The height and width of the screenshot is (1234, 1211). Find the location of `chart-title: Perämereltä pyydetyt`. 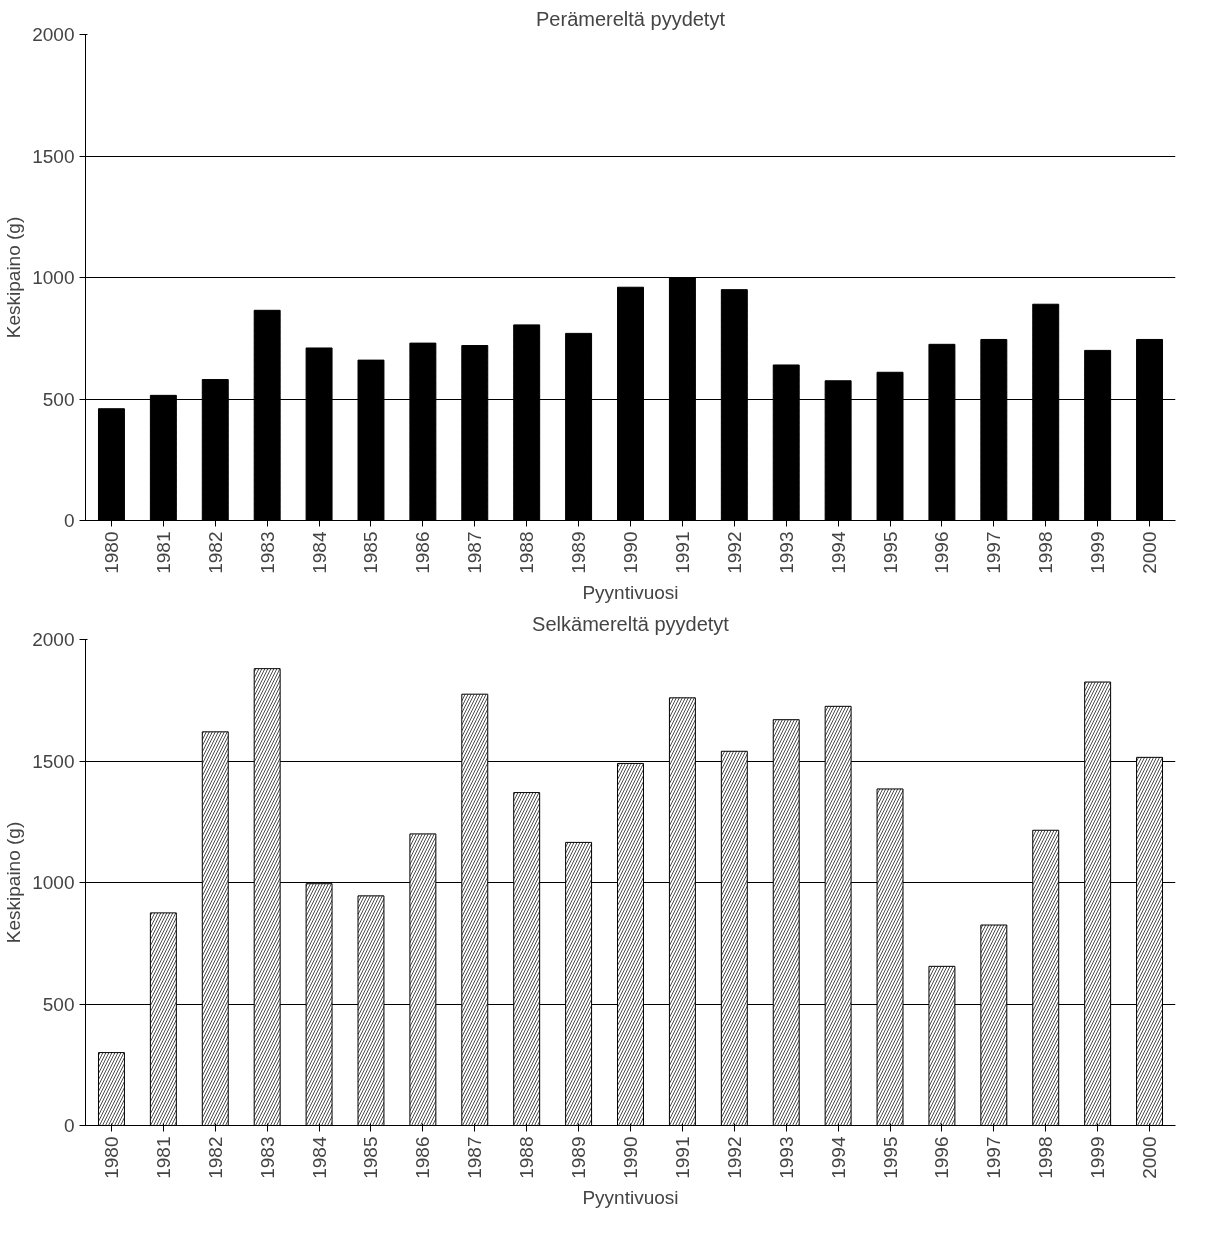

chart-title: Perämereltä pyydetyt is located at coordinates (631, 18).